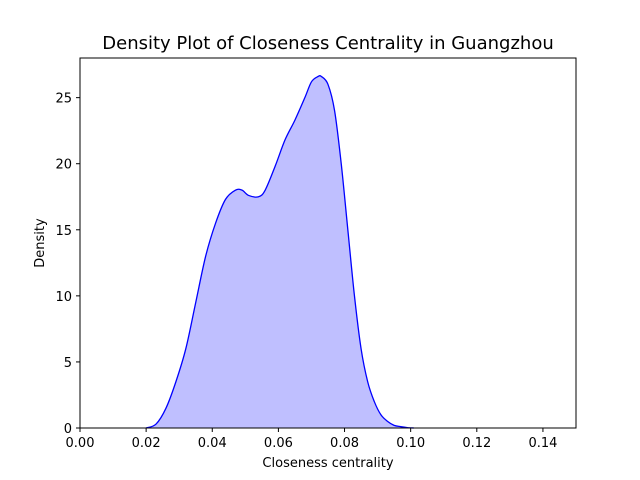 Image resolution: width=640 pixels, height=480 pixels. I want to click on x-tick-label: 0.00, so click(80, 443).